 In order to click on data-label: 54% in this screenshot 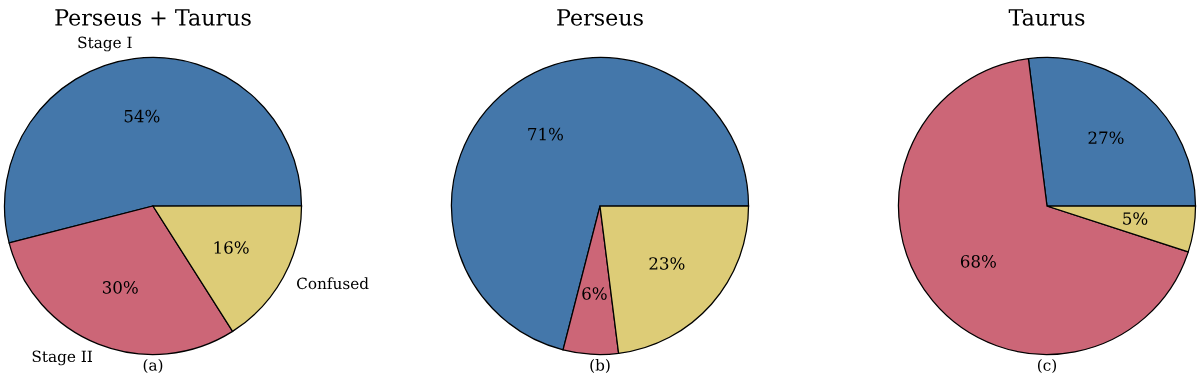, I will do `click(142, 116)`.